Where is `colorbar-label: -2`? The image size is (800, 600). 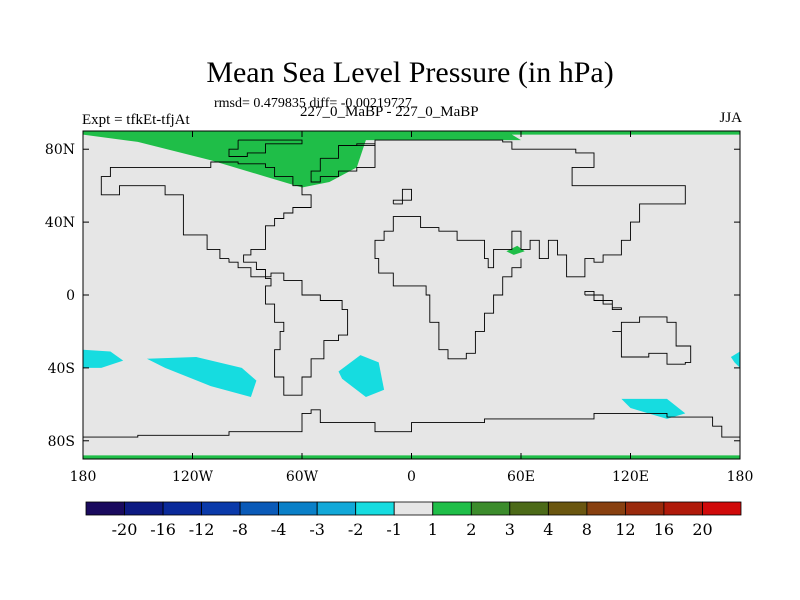 colorbar-label: -2 is located at coordinates (356, 529).